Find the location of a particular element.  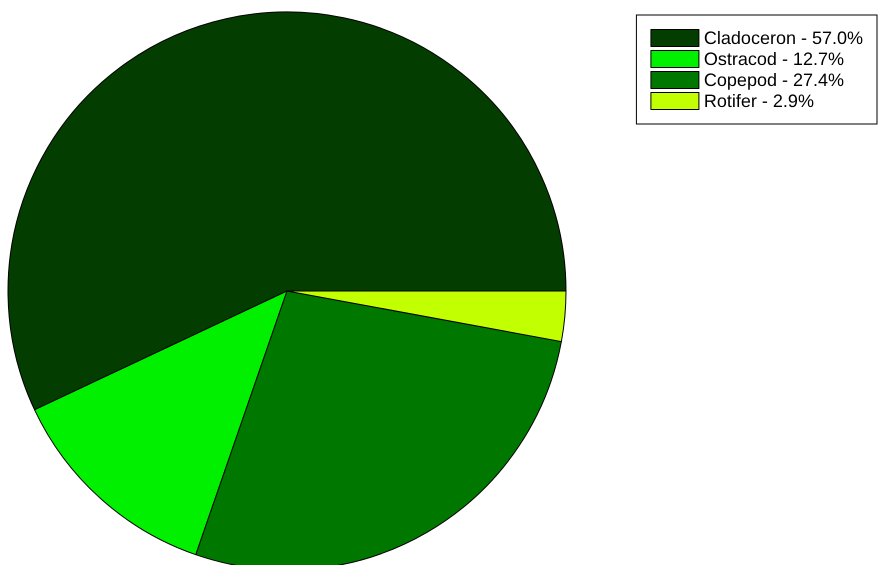

legend-label: Ostracod - 12.7% is located at coordinates (774, 59).